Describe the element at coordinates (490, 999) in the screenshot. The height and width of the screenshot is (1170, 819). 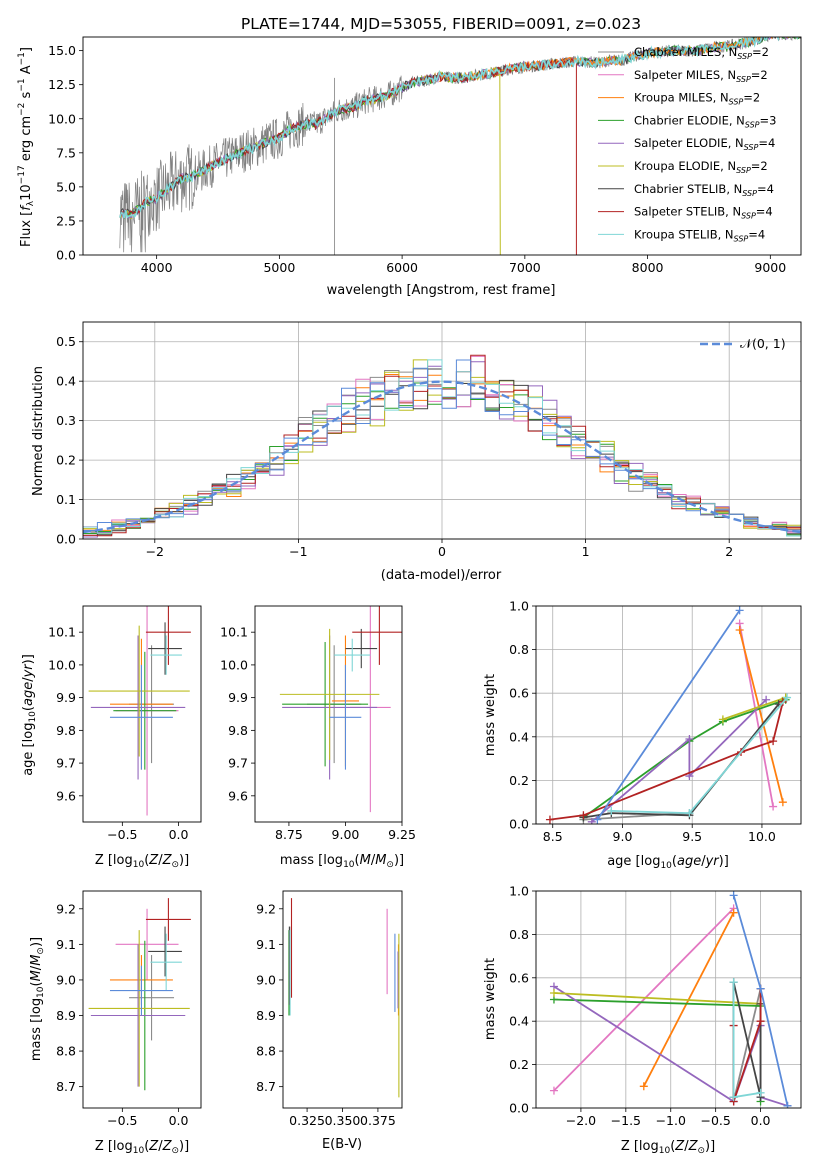
I see `mw-z-ylabel: mass weight` at that location.